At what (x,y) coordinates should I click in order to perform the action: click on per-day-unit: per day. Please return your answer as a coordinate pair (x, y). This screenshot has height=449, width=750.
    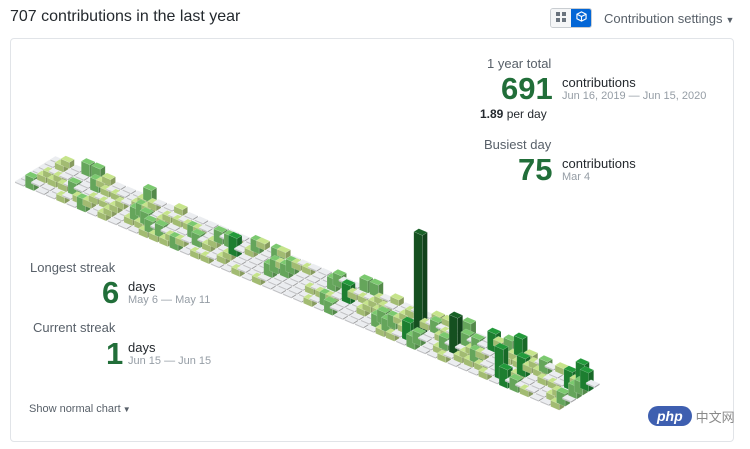
    Looking at the image, I should click on (526, 114).